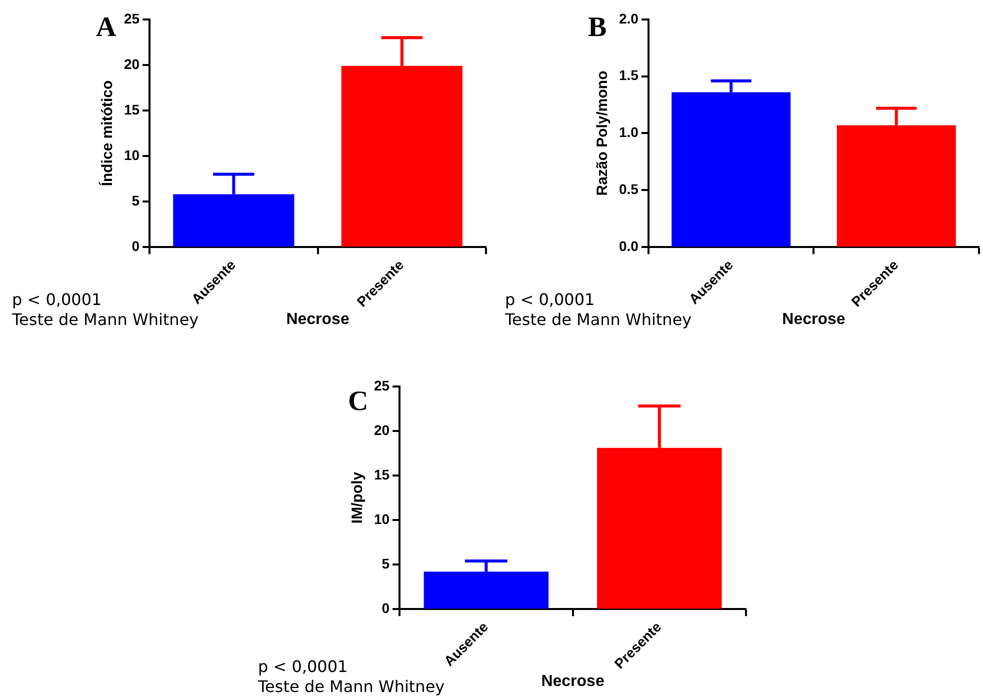 Image resolution: width=983 pixels, height=698 pixels. What do you see at coordinates (628, 18) in the screenshot?
I see `y-tick-label: 2.0` at bounding box center [628, 18].